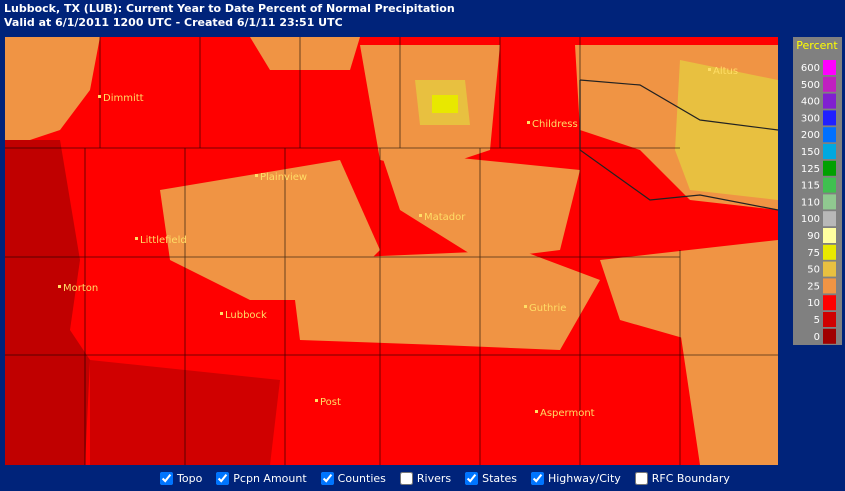 The image size is (845, 491). Describe the element at coordinates (246, 315) in the screenshot. I see `city-label: Lubbock` at that location.